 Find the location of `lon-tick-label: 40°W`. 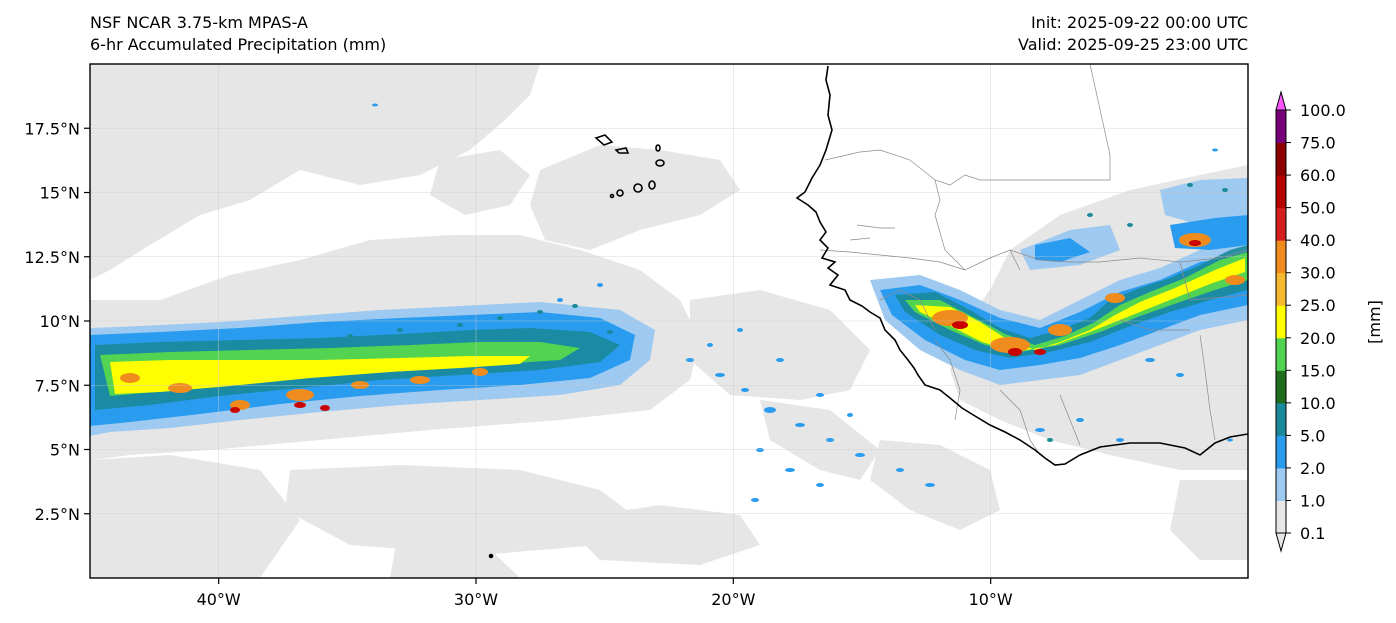

lon-tick-label: 40°W is located at coordinates (219, 599).